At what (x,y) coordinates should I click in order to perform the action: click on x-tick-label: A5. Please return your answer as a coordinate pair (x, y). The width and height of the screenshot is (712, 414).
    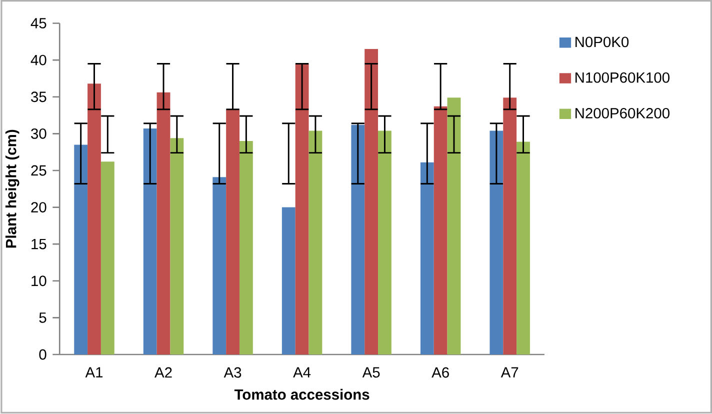
    Looking at the image, I should click on (371, 373).